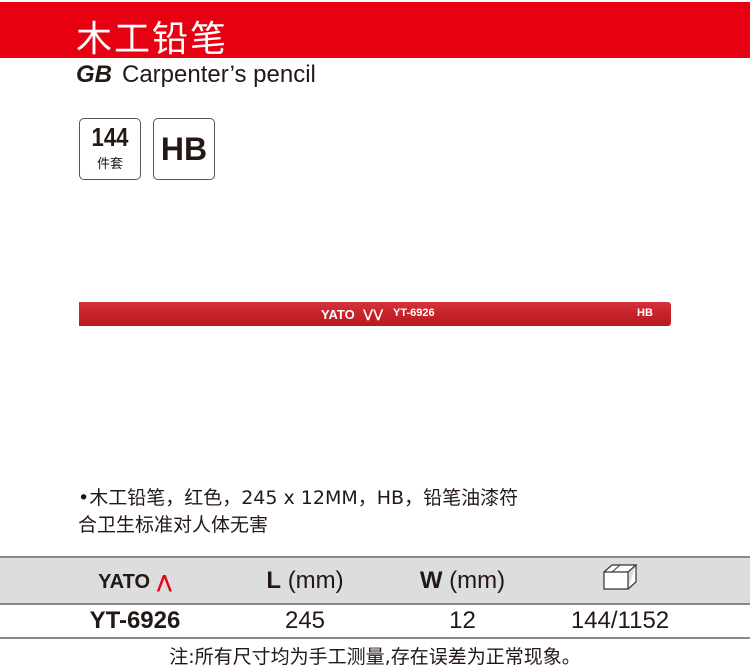  Describe the element at coordinates (164, 581) in the screenshot. I see `yato-logo-icon: ⋀` at that location.